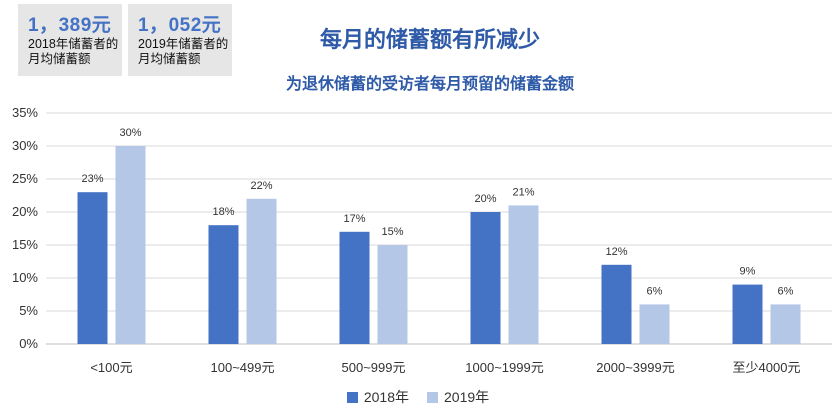 This screenshot has width=836, height=414. Describe the element at coordinates (25, 244) in the screenshot. I see `y-tick-label: 15%` at that location.